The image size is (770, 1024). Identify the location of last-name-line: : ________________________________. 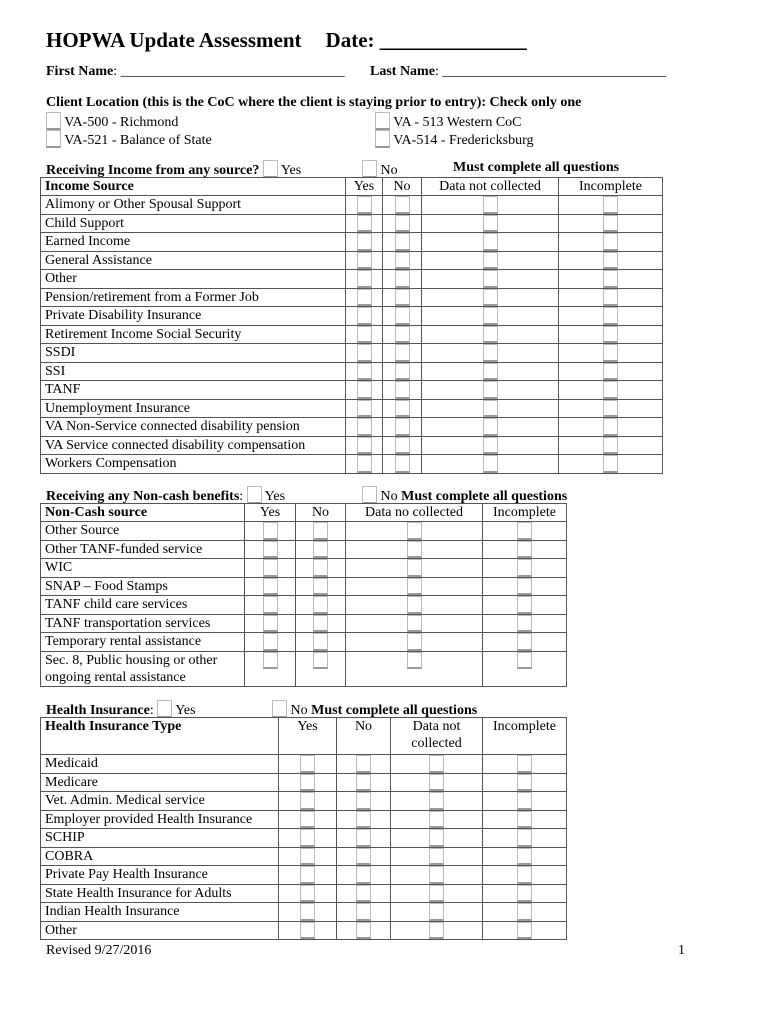
(550, 71).